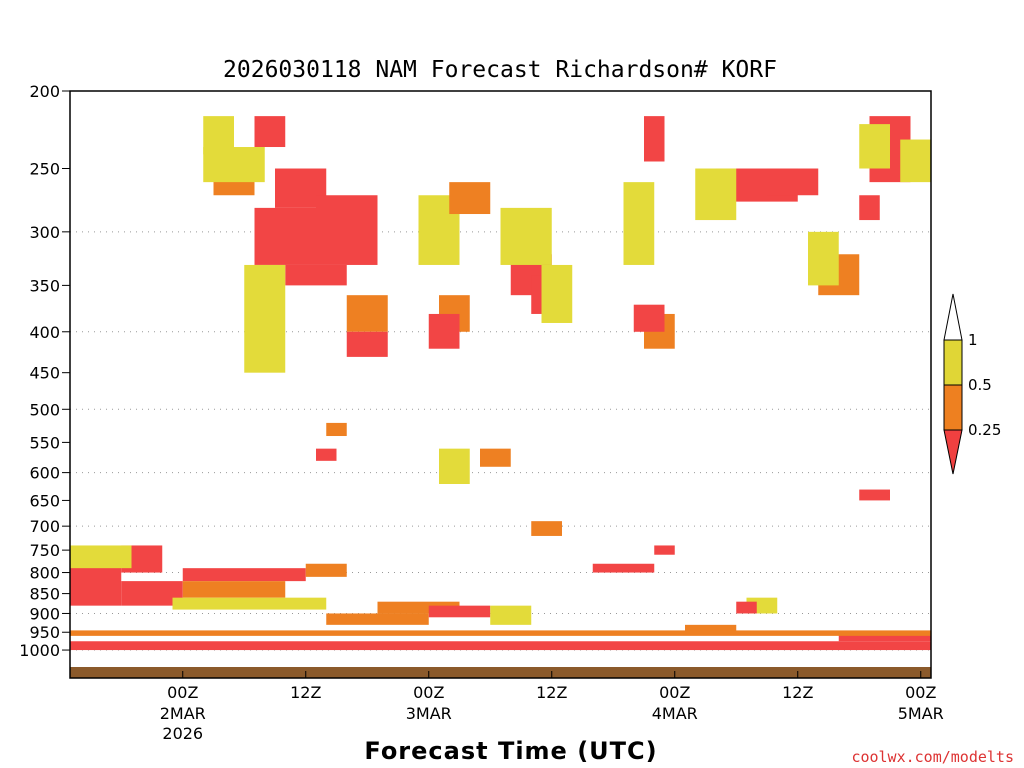  What do you see at coordinates (44, 169) in the screenshot?
I see `y-tick-label-250: 250` at bounding box center [44, 169].